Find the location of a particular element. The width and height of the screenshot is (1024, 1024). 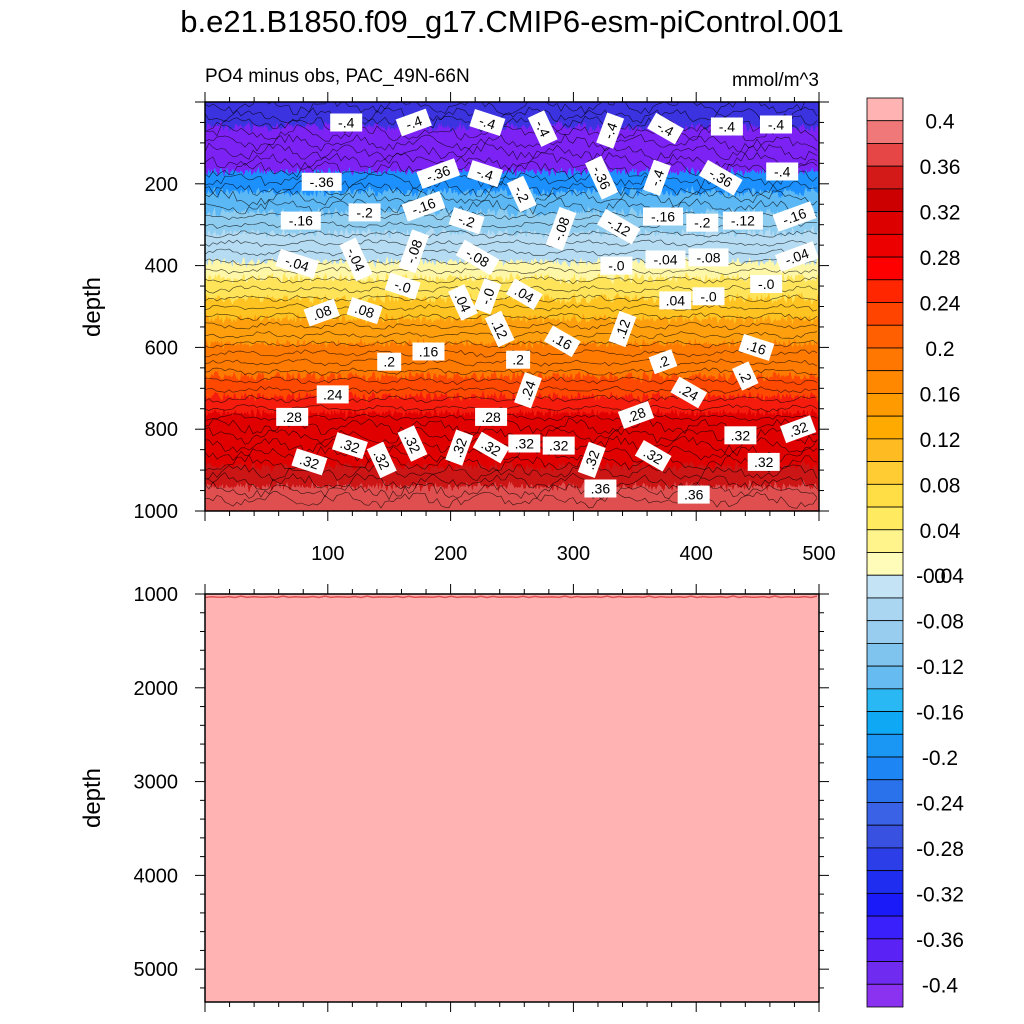

colorbar-label: 0.32 is located at coordinates (940, 213).